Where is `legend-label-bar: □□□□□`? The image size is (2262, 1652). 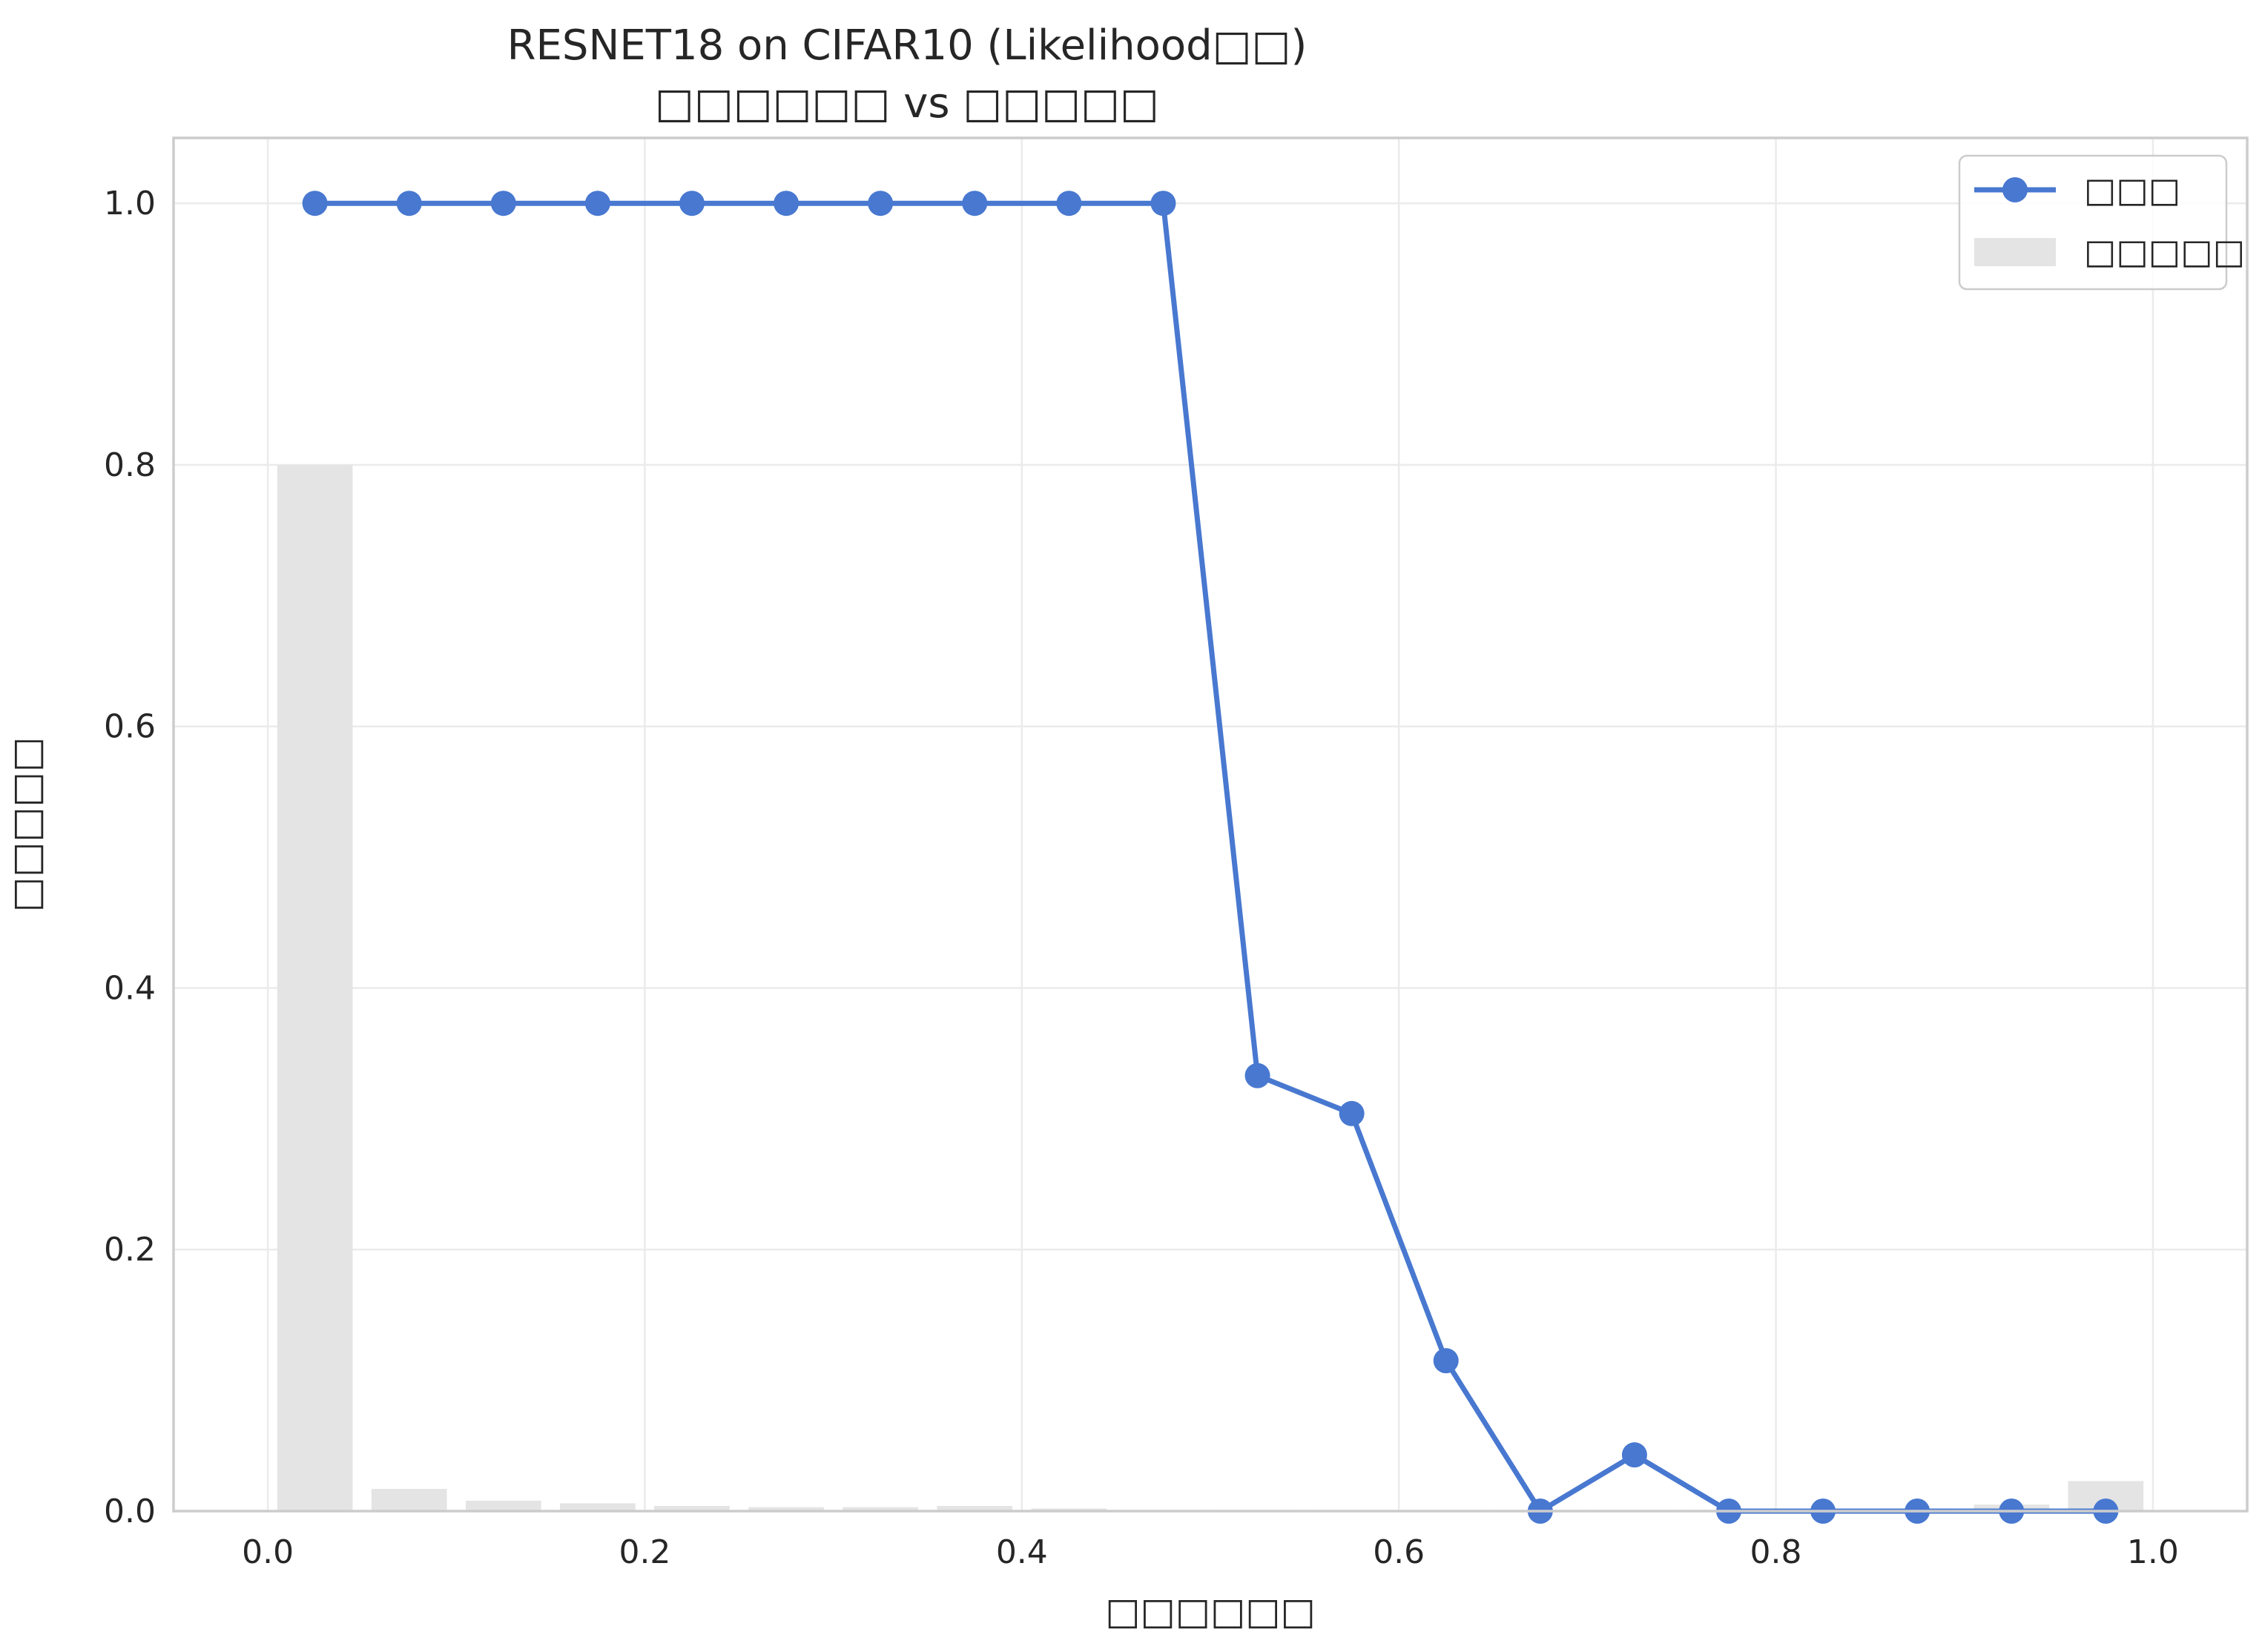
legend-label-bar: □□□□□ is located at coordinates (2164, 251).